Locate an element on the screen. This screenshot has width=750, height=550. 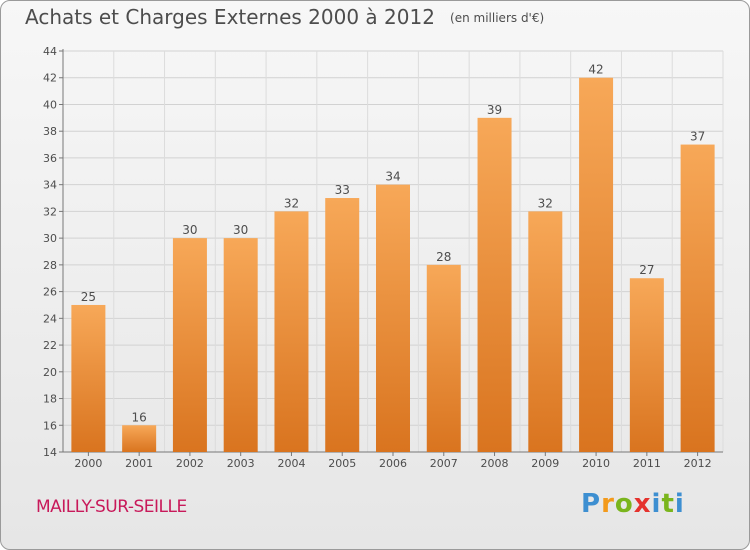
y-tick-label: 40 is located at coordinates (50, 104).